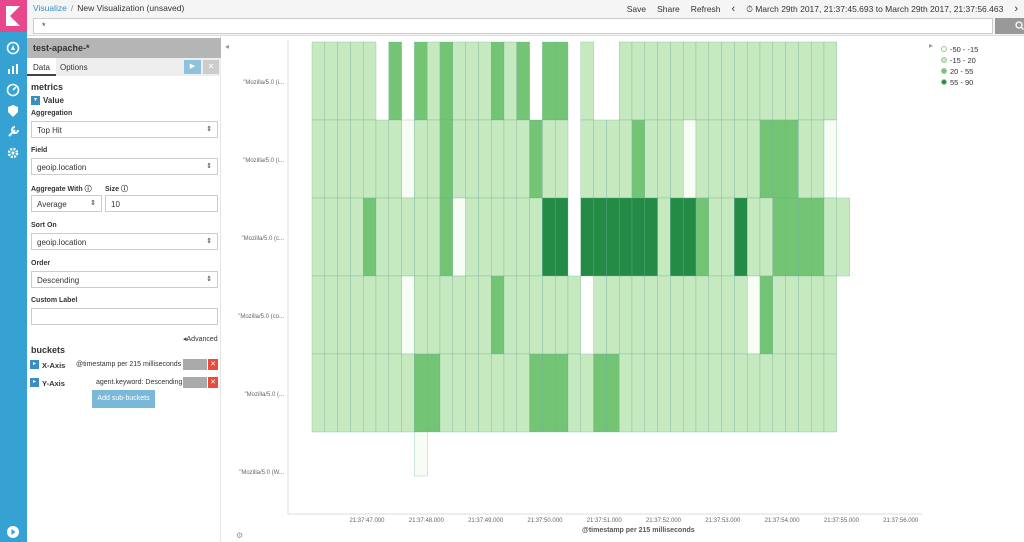 The height and width of the screenshot is (542, 1024). Describe the element at coordinates (957, 82) in the screenshot. I see `legend-item: 55 - 90` at that location.